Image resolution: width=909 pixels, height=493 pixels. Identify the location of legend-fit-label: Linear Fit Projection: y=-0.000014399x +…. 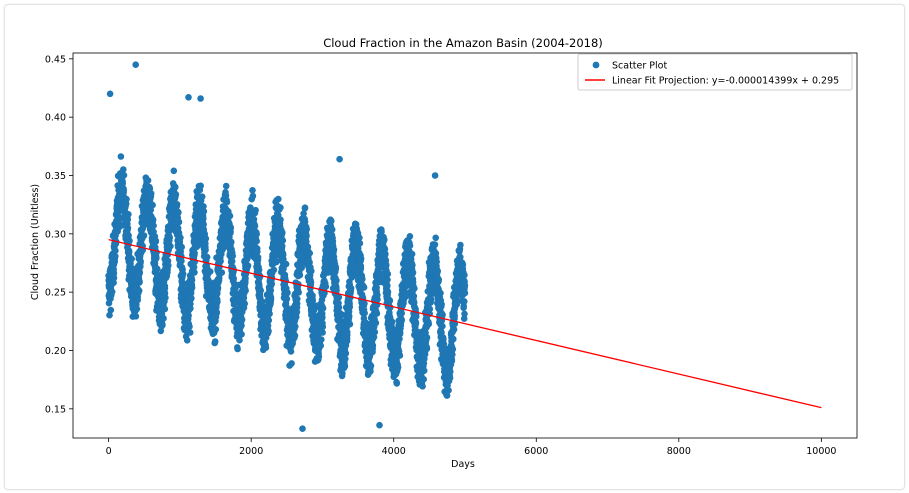
(725, 81).